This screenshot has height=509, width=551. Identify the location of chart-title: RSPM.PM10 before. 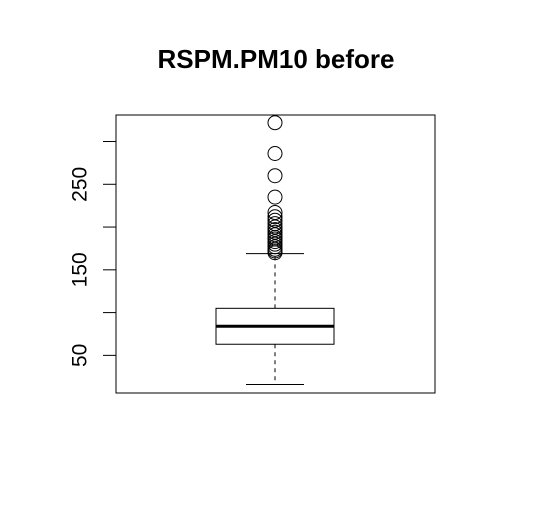
(276, 59).